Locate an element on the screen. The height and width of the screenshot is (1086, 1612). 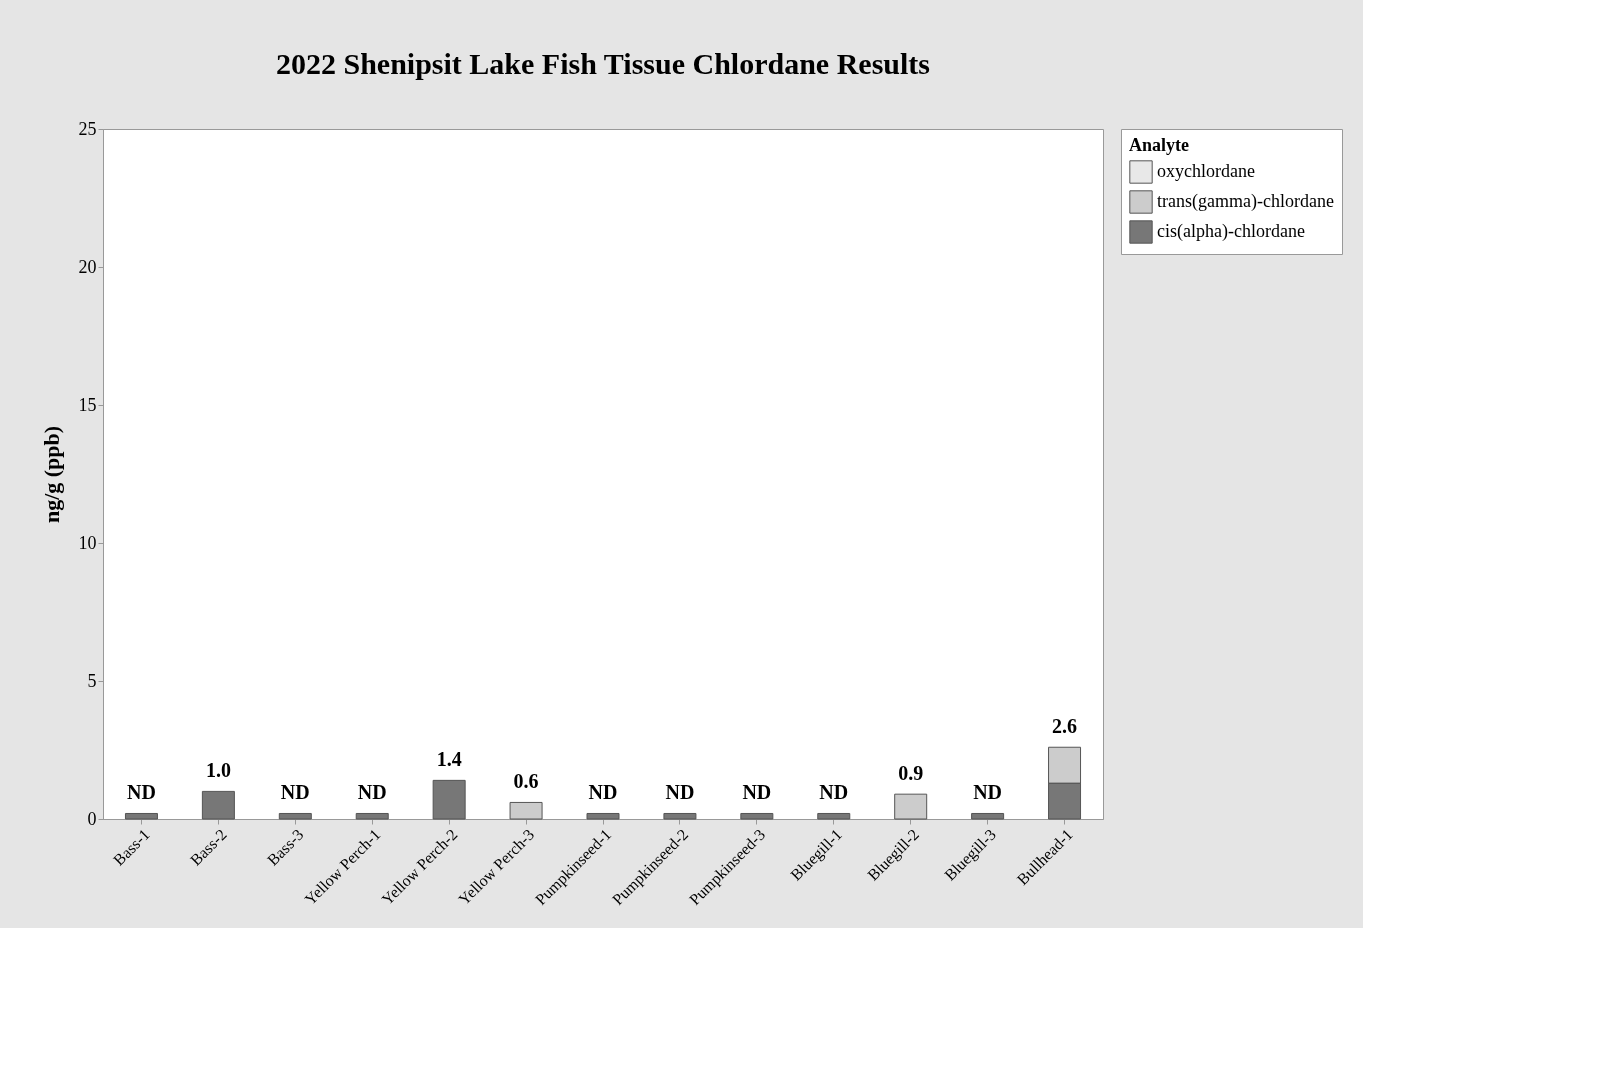
y-axis-title: ng/g (ppb) is located at coordinates (51, 474).